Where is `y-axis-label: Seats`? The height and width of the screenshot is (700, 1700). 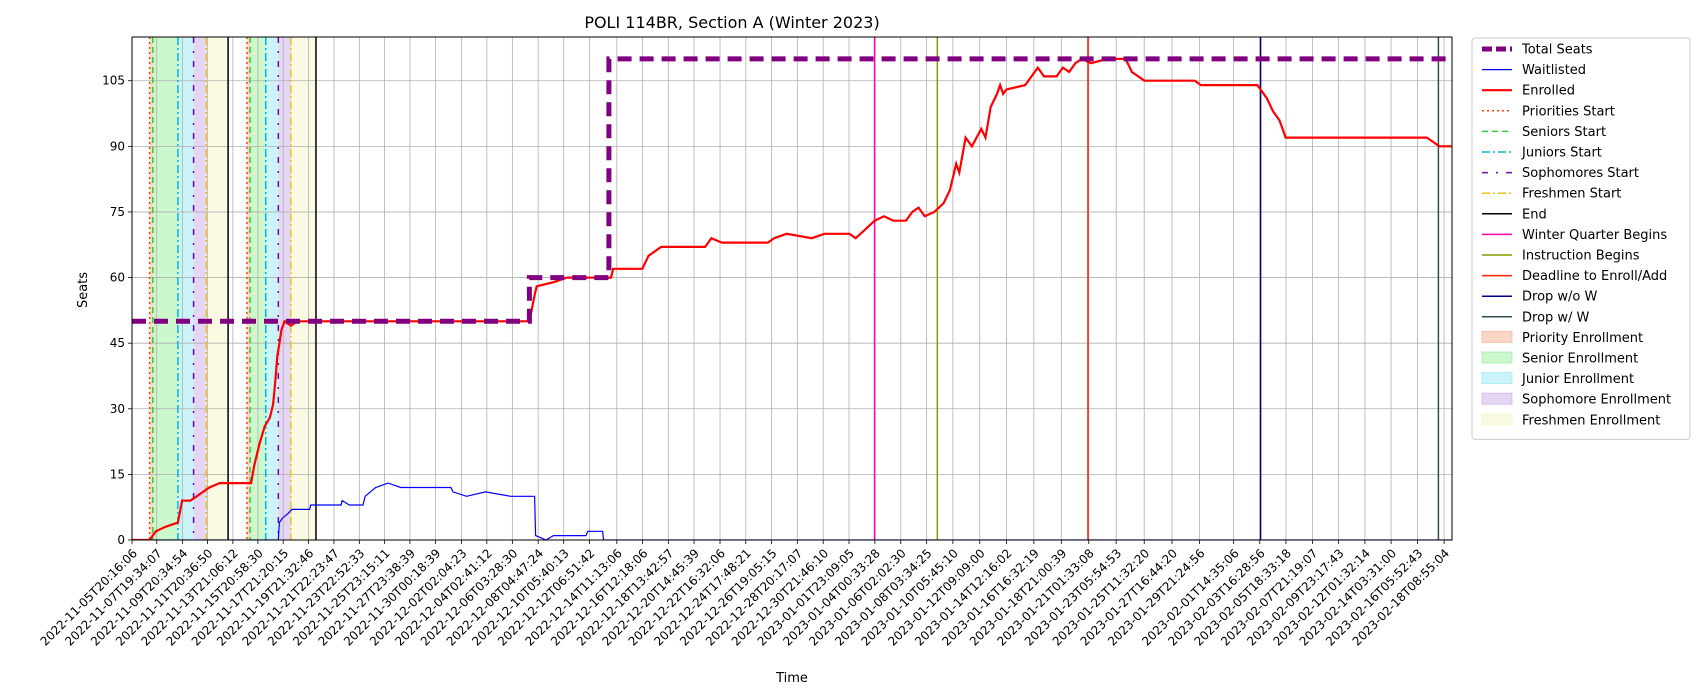 y-axis-label: Seats is located at coordinates (83, 290).